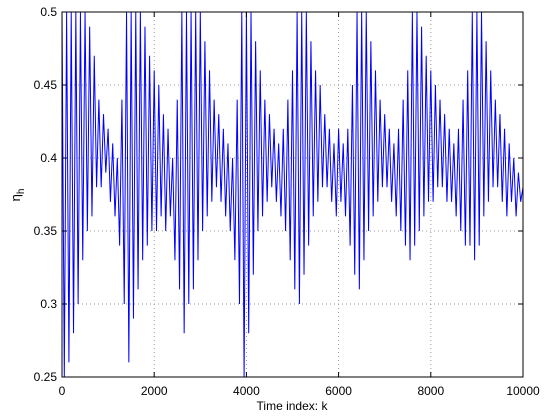  Describe the element at coordinates (246, 391) in the screenshot. I see `x-tick-label: 4000` at that location.